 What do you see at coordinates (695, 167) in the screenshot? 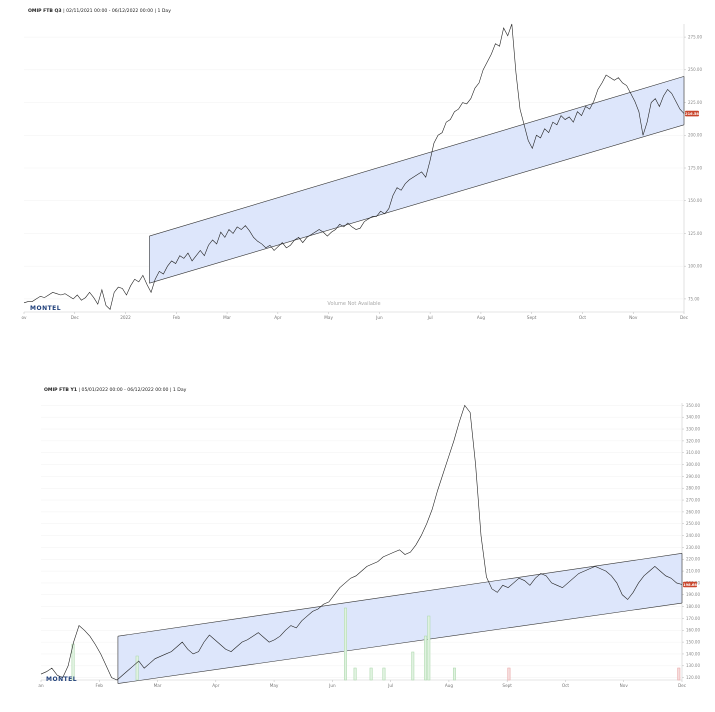
I see `y-tick-label: 175.00` at bounding box center [695, 167].